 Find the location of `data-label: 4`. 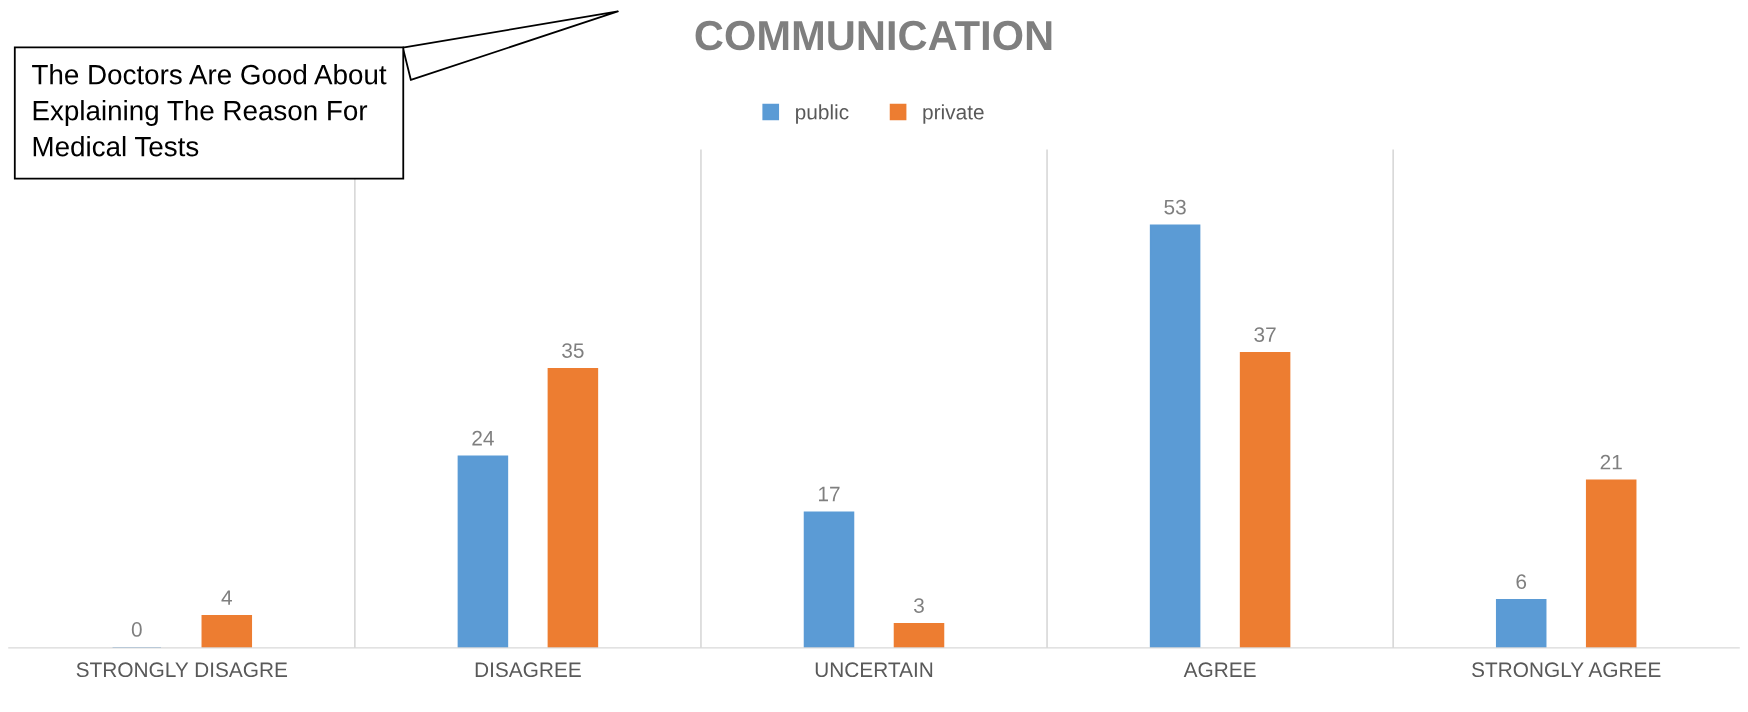

data-label: 4 is located at coordinates (226, 597).